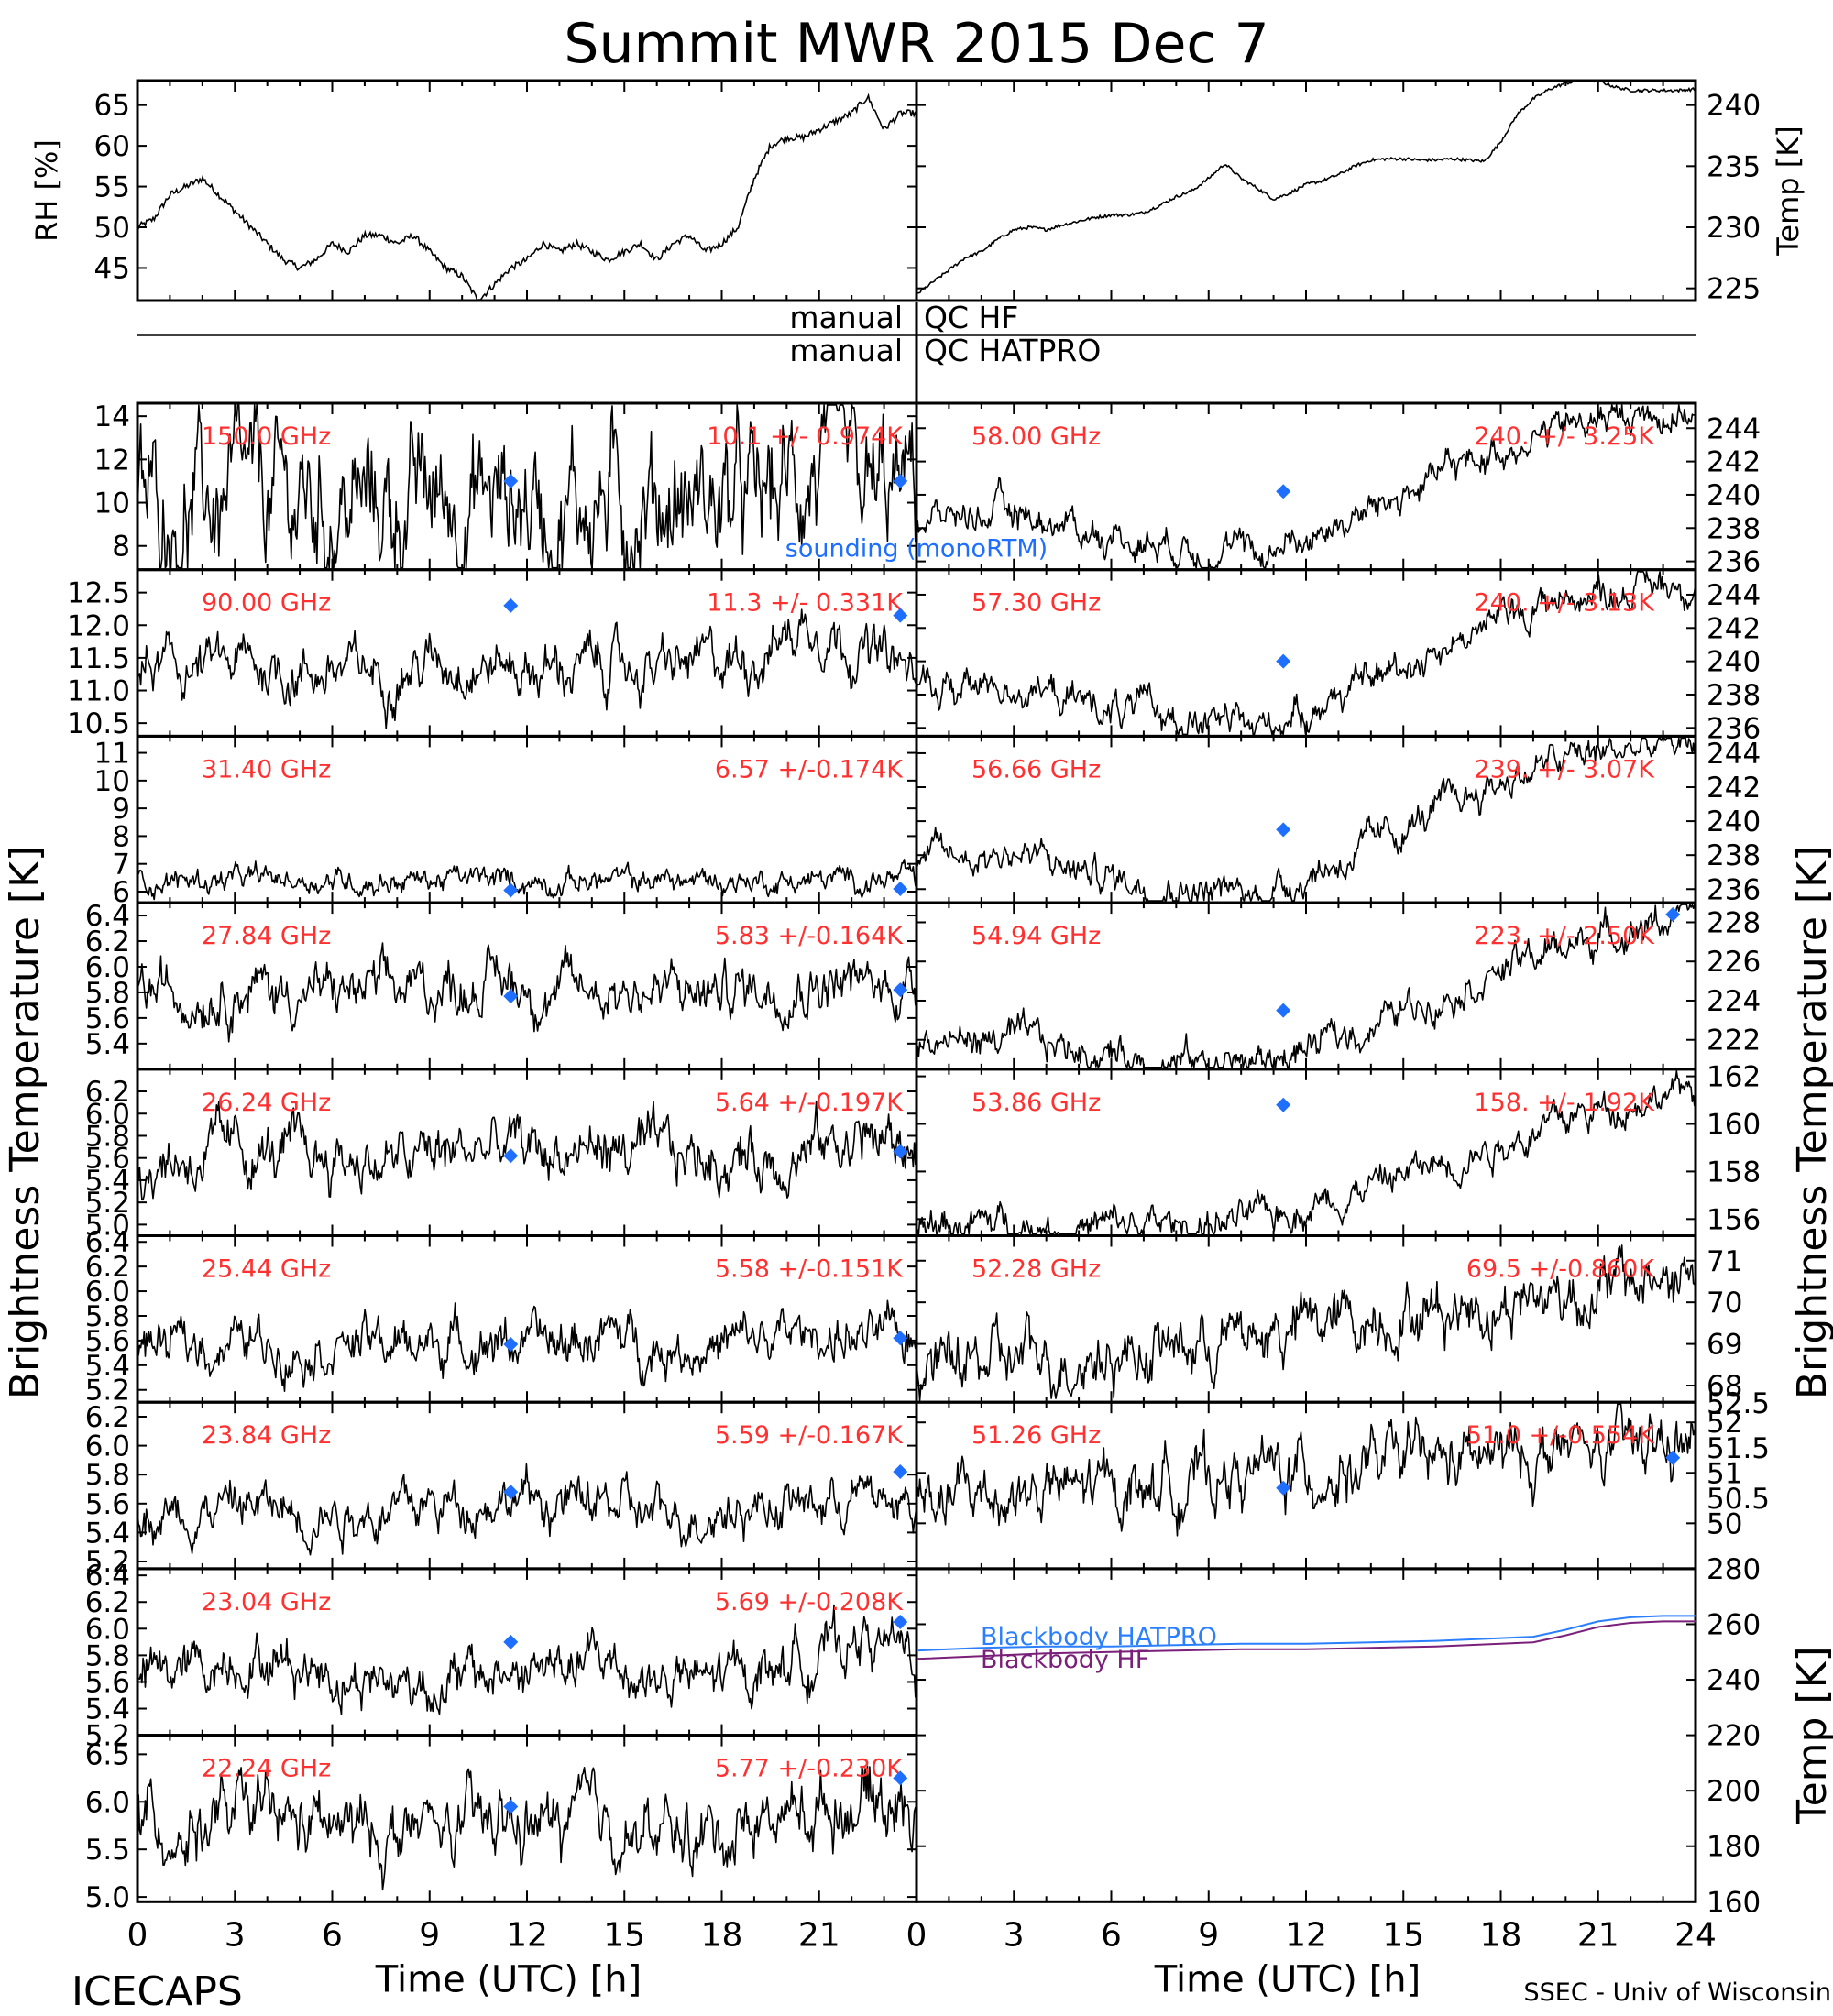 The width and height of the screenshot is (1833, 2016). Describe the element at coordinates (266, 1103) in the screenshot. I see `channel-frequency: 26.24 GHz` at that location.